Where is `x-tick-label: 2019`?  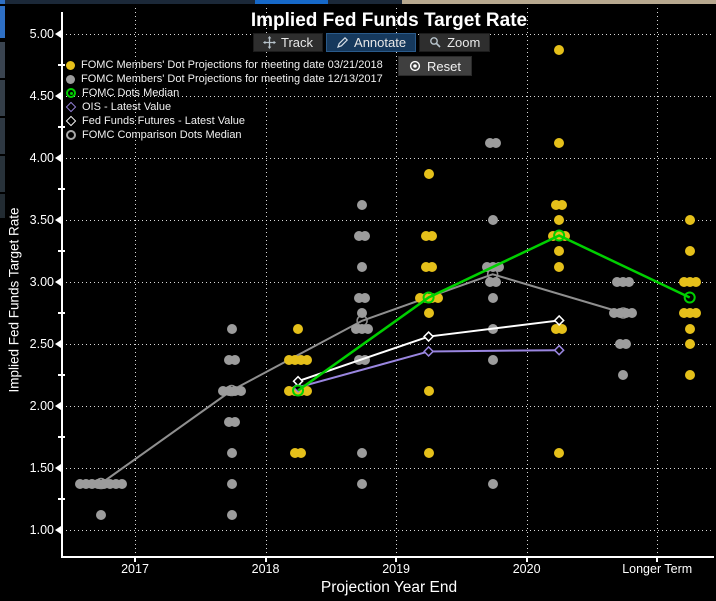
x-tick-label: 2019 is located at coordinates (396, 569).